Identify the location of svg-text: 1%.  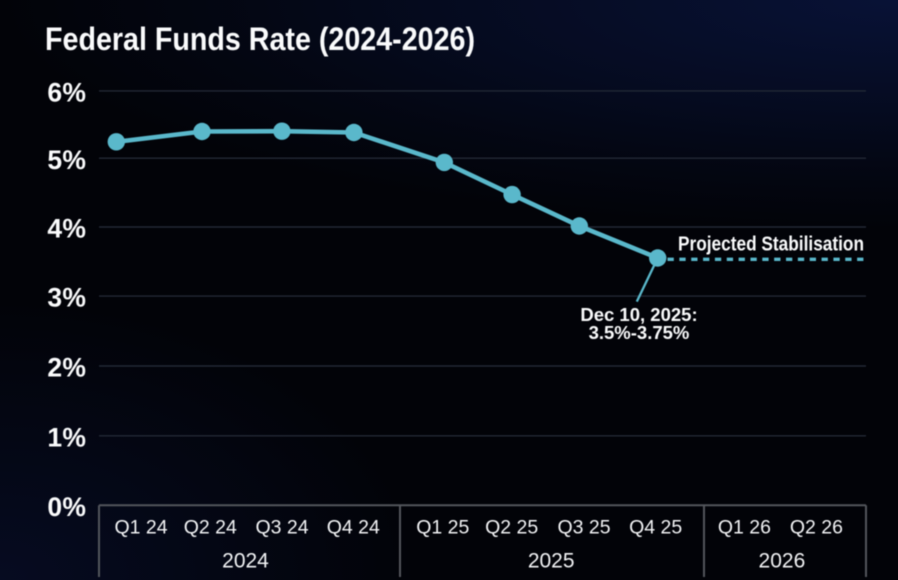
(66, 437).